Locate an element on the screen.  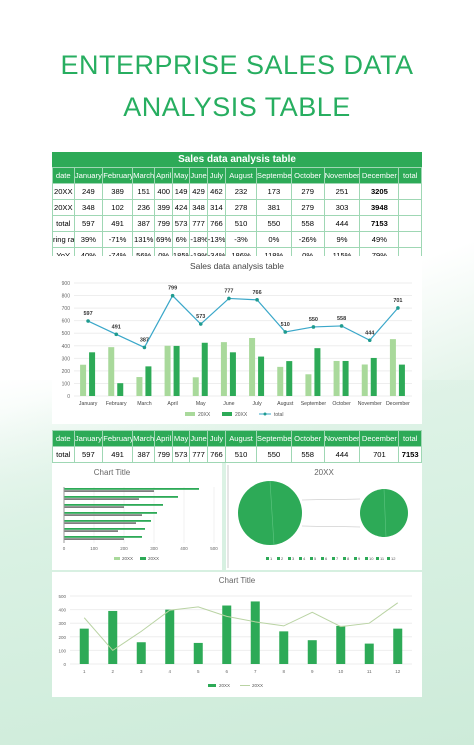
table-header-cell: total is located at coordinates (410, 438).